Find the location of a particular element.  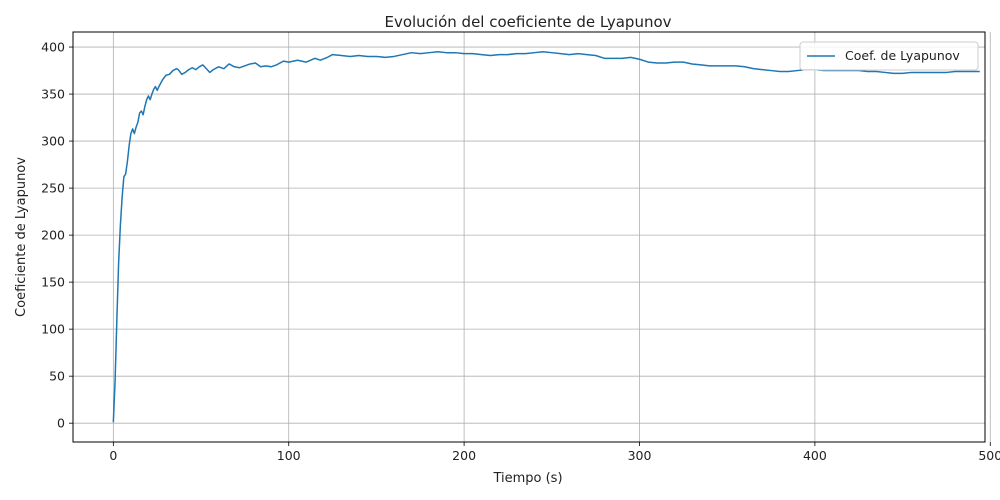

y-tick-label: 100 is located at coordinates (53, 329).